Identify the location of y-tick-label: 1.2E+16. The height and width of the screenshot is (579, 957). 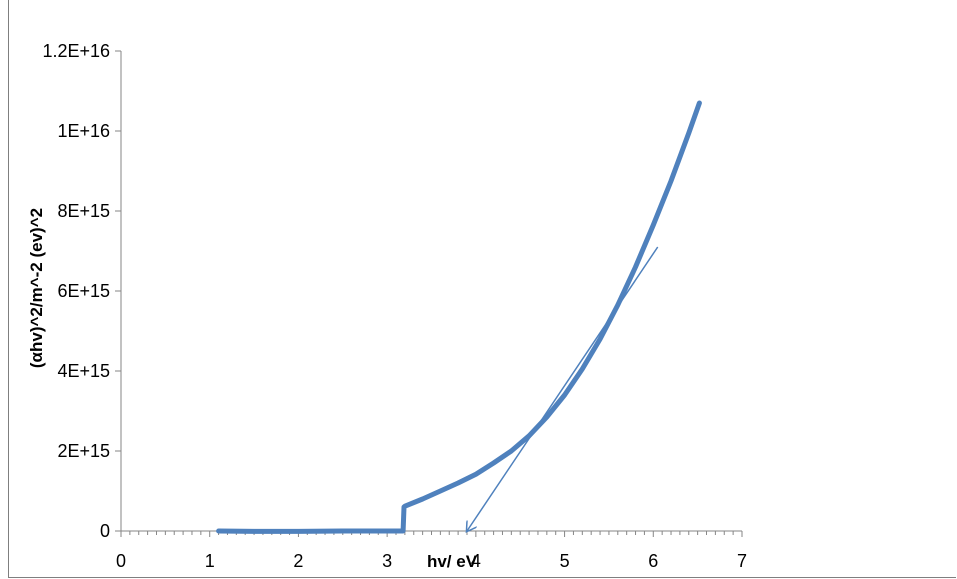
(76, 51).